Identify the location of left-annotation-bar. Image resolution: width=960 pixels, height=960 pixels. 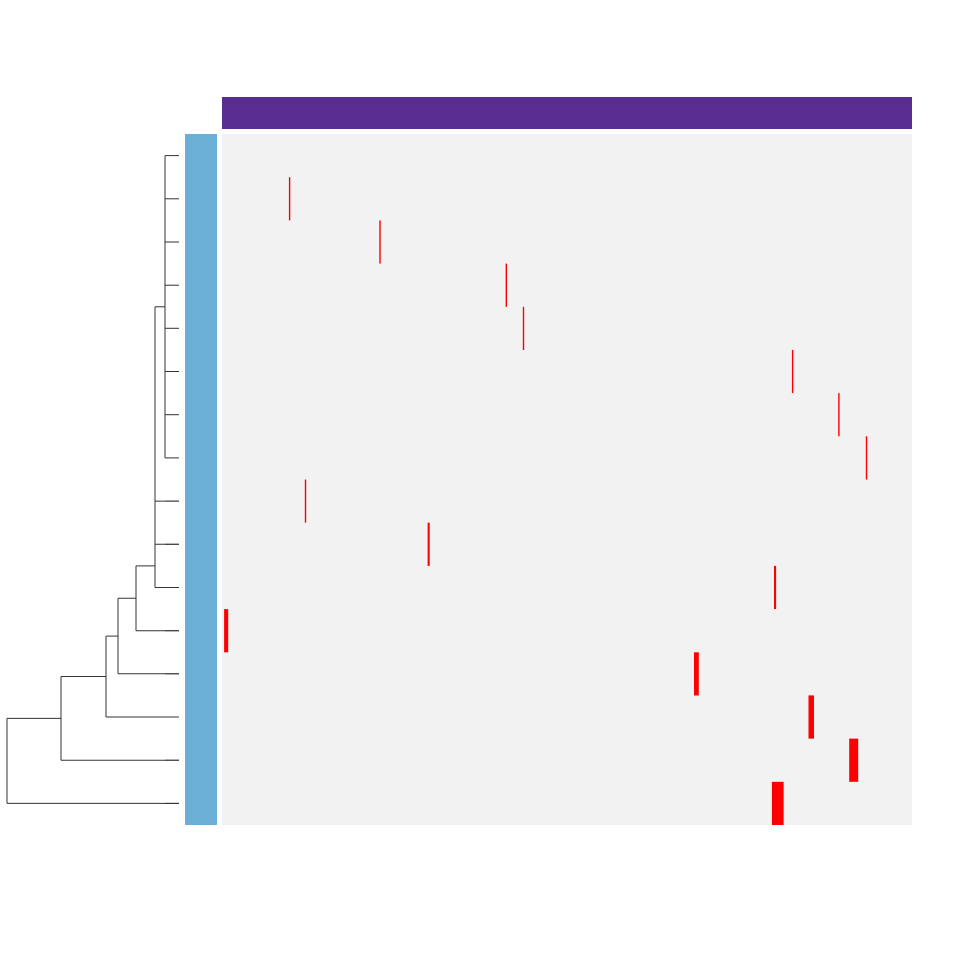
(201, 479).